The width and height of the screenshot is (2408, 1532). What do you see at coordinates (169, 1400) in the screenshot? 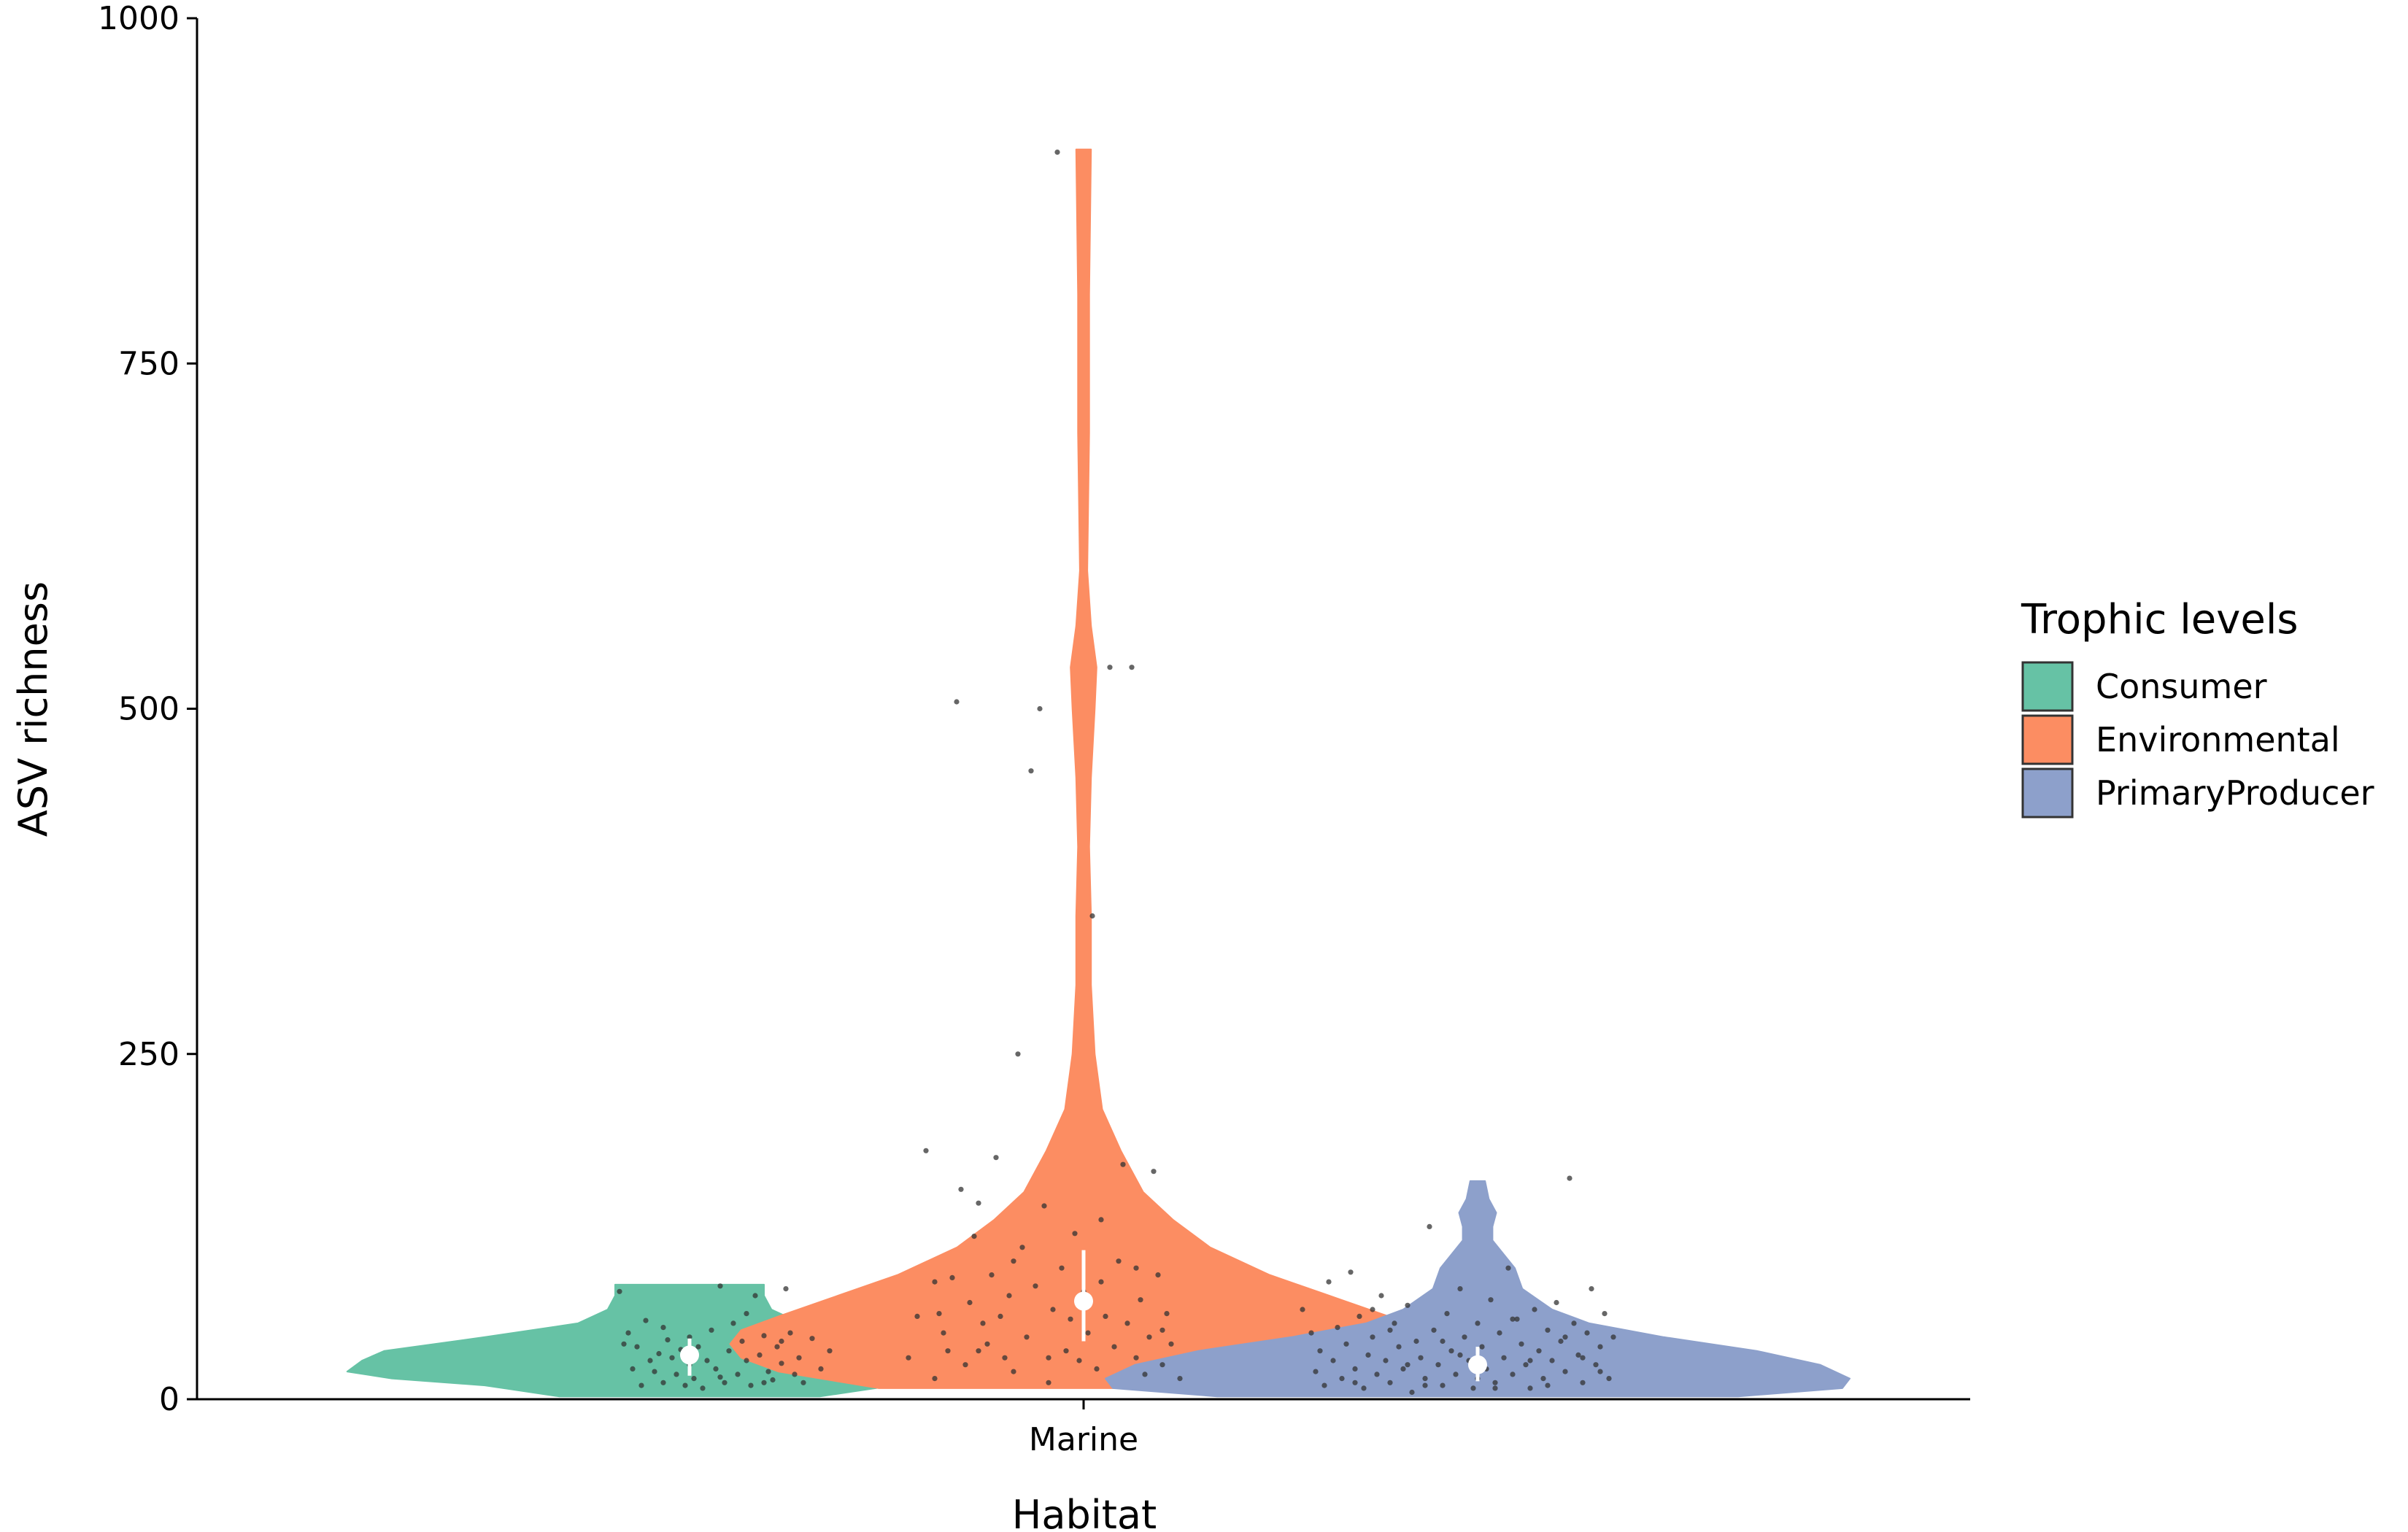
I see `y-tick-label: 0` at bounding box center [169, 1400].